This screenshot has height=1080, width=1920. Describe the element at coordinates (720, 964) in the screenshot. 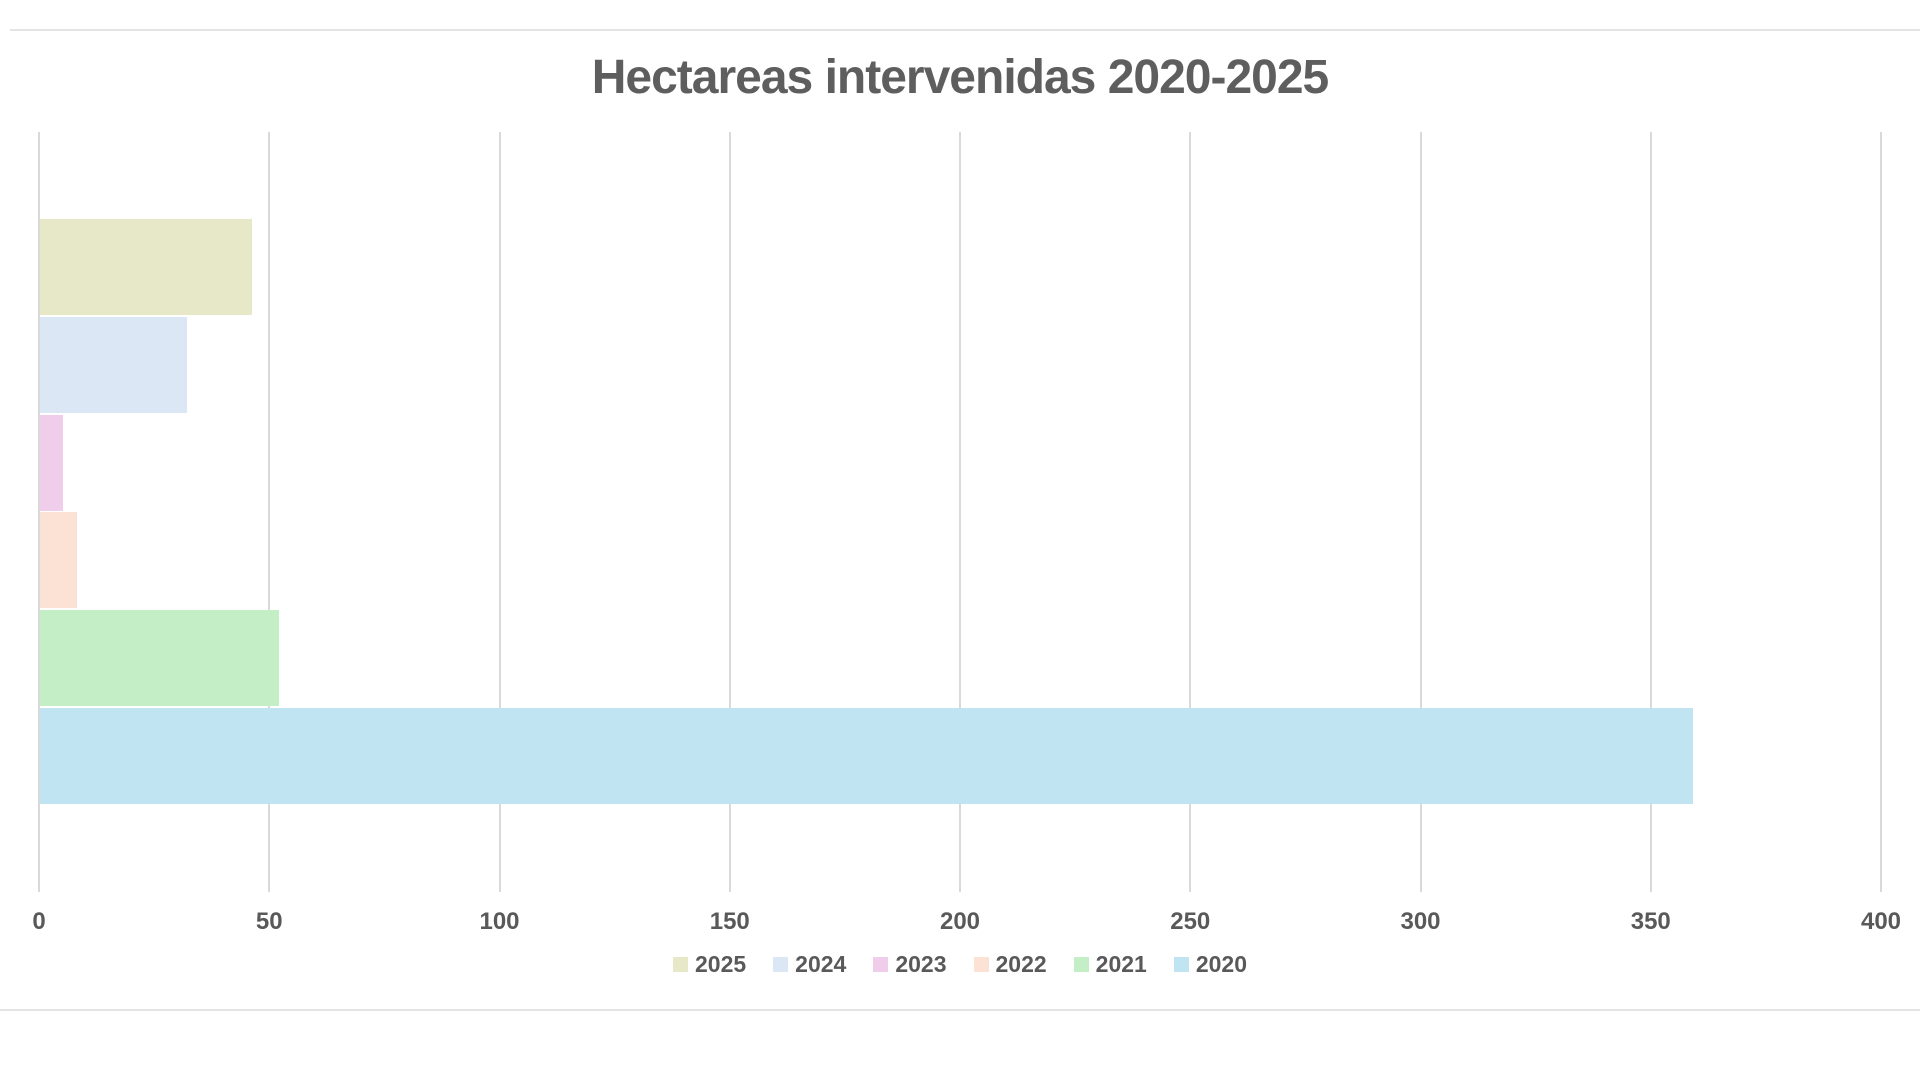

I see `legend-label-2025: 2025` at that location.